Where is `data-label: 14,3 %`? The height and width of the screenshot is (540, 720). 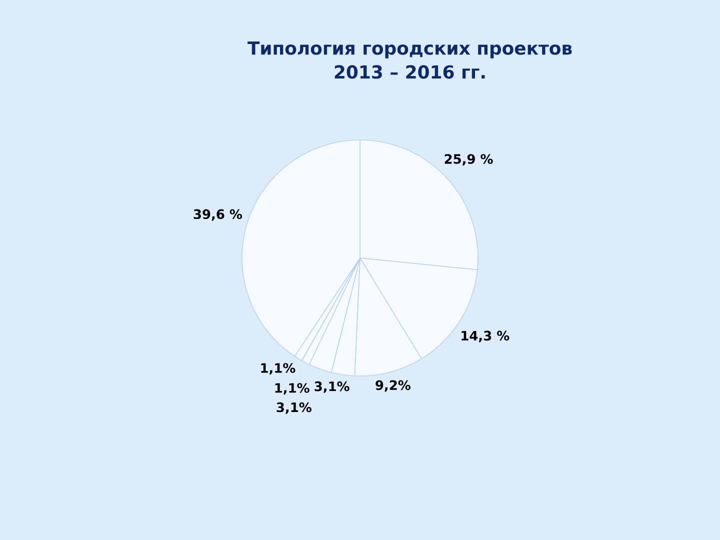 data-label: 14,3 % is located at coordinates (486, 336).